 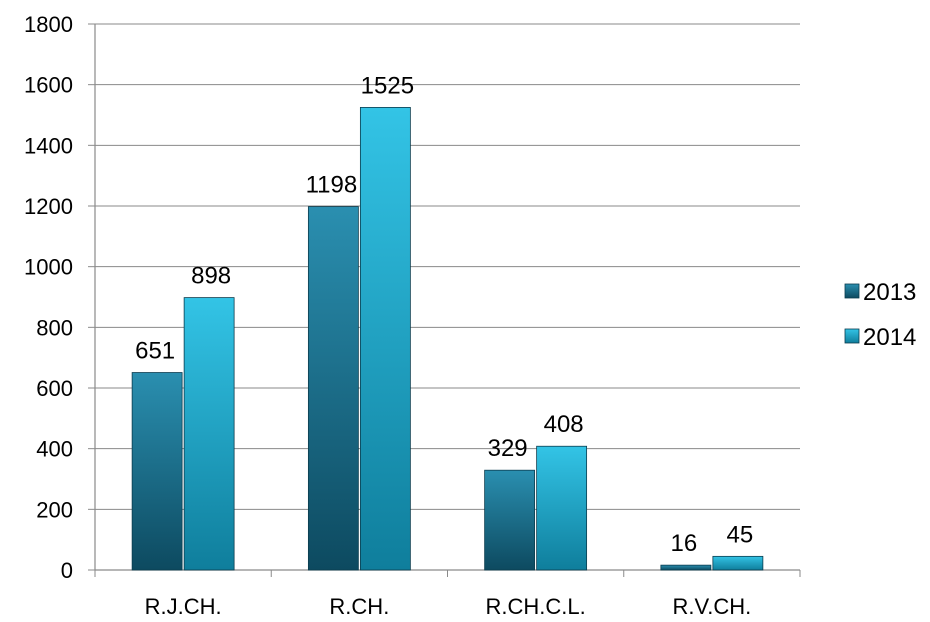 What do you see at coordinates (183, 605) in the screenshot?
I see `x-category-label: R.J.CH.` at bounding box center [183, 605].